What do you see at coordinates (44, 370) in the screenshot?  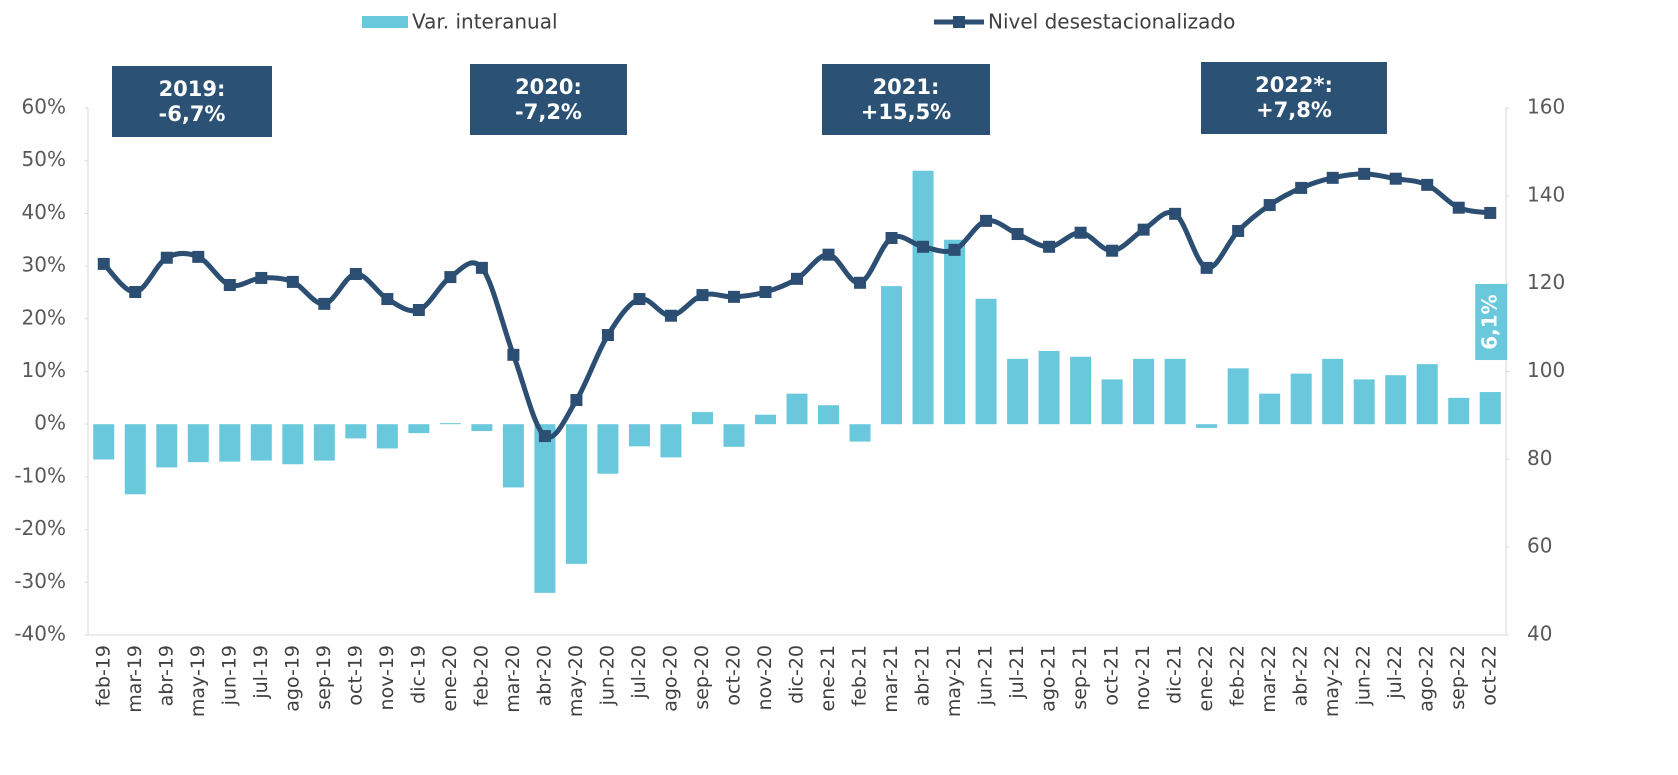 I see `y-tick-label: 10%` at bounding box center [44, 370].